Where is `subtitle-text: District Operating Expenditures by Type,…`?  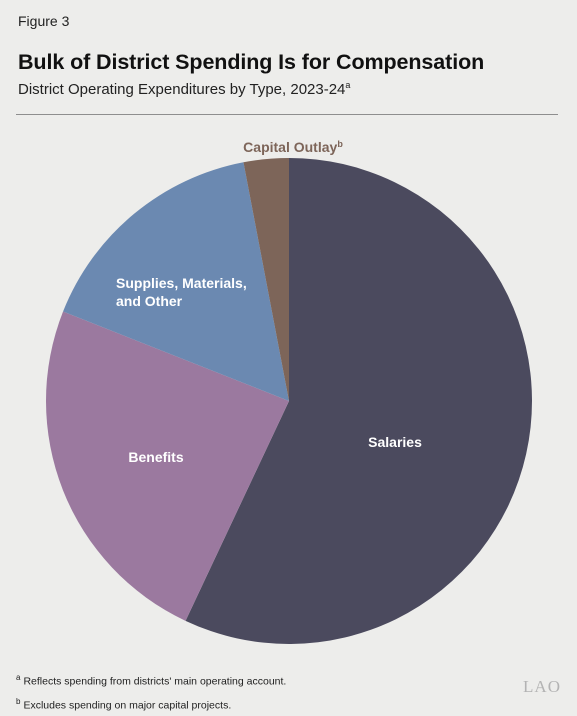
subtitle-text: District Operating Expenditures by Type,… is located at coordinates (182, 89).